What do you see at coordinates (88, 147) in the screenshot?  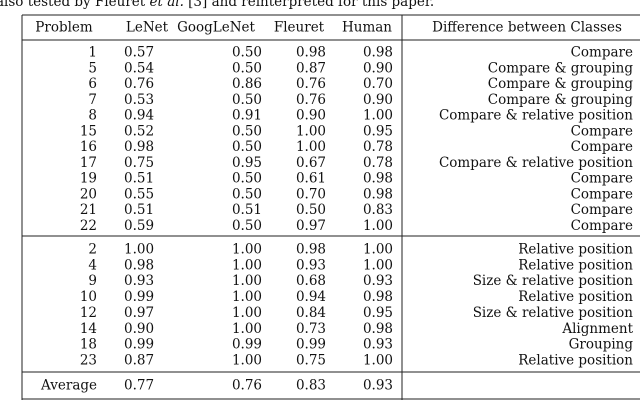 I see `table-cell: 16` at bounding box center [88, 147].